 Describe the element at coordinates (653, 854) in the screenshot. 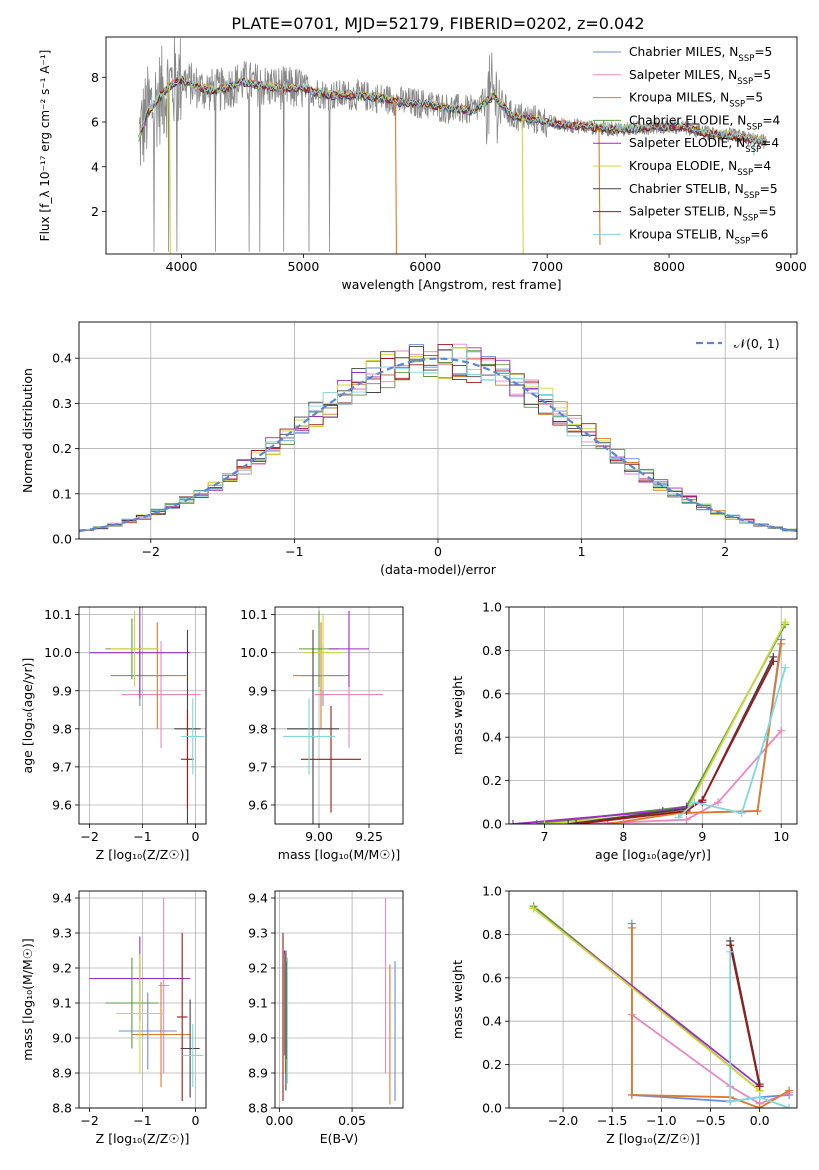

I see `x-axis-label: age [log₁₀(age/yr)]` at that location.